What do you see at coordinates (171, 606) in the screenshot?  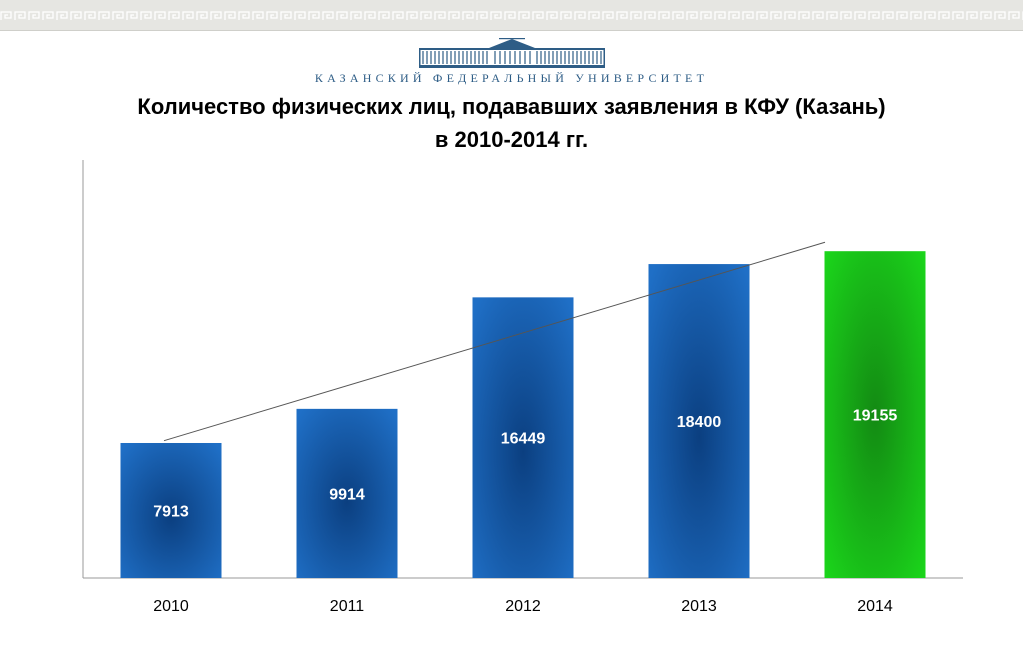 I see `x-tick-label-2010: 2010` at bounding box center [171, 606].